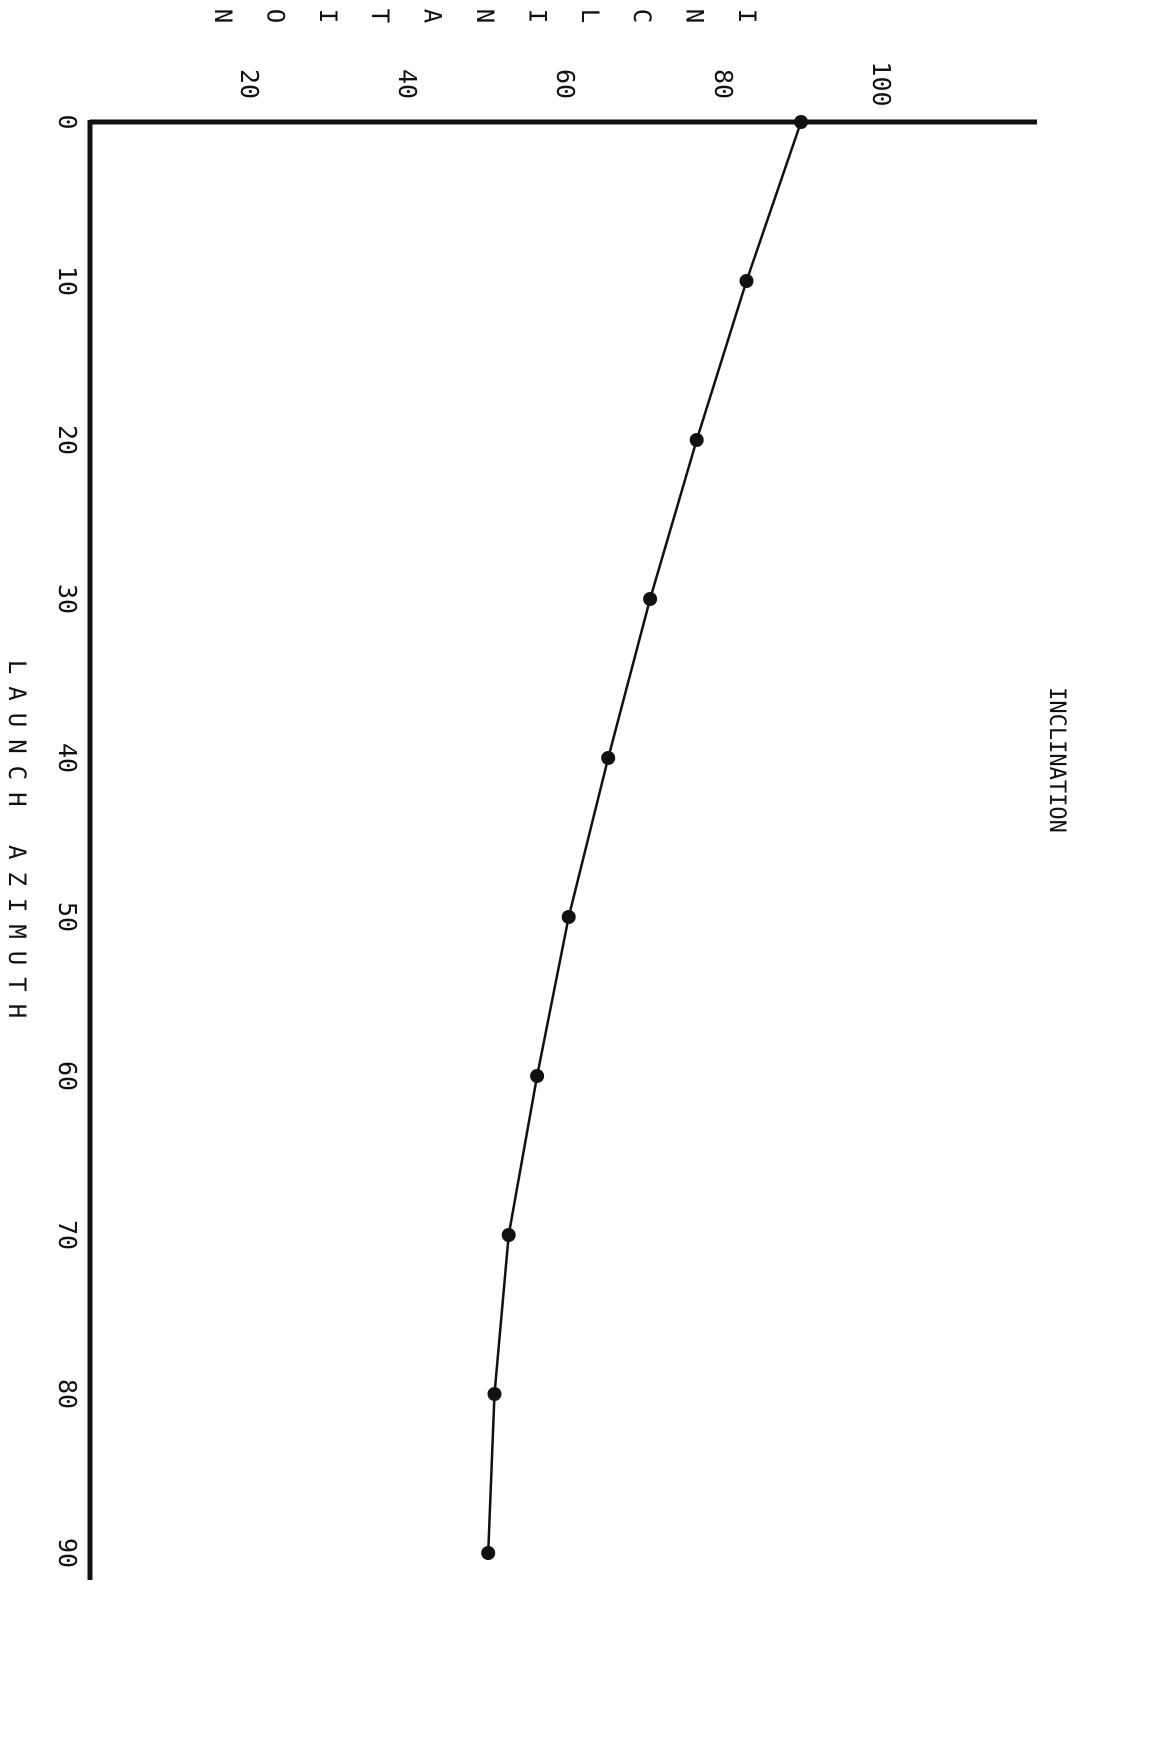 The height and width of the screenshot is (1764, 1173). I want to click on x-axis-ticks: 0 10 20 30 40 50 60 70 80 90, so click(67, 841).